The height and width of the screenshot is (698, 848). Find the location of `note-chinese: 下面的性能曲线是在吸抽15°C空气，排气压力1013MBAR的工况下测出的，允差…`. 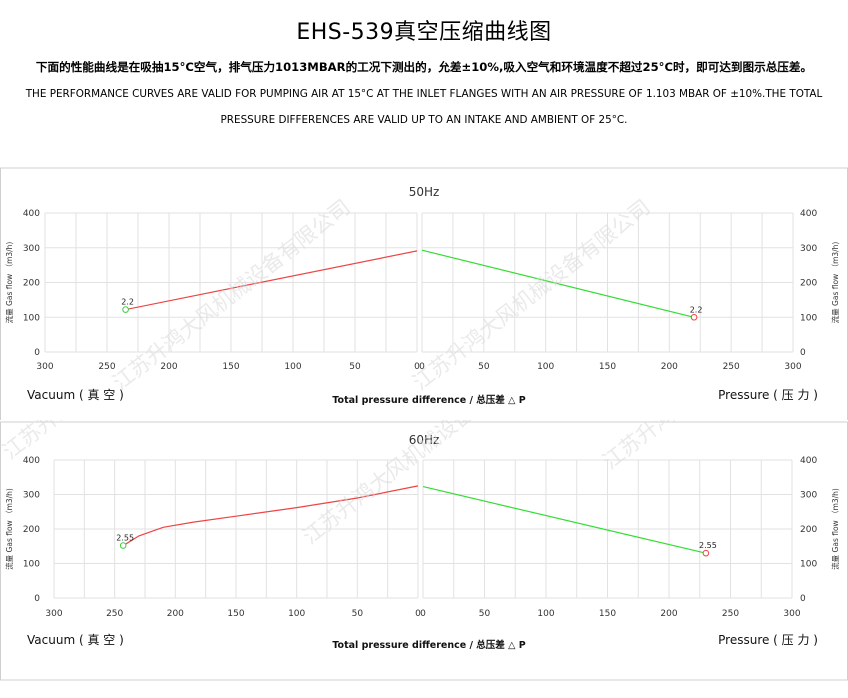

note-chinese: 下面的性能曲线是在吸抽15°C空气，排气压力1013MBAR的工况下测出的，允差… is located at coordinates (424, 67).